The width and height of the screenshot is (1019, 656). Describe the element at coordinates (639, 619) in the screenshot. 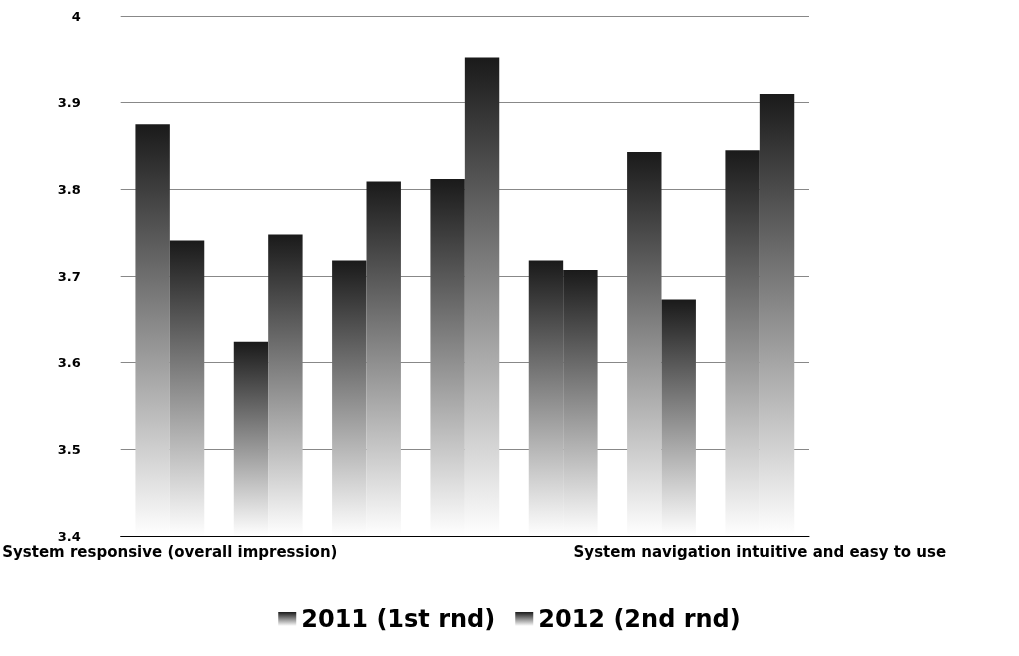

I see `legend-label: 2012 (2nd rnd)` at that location.